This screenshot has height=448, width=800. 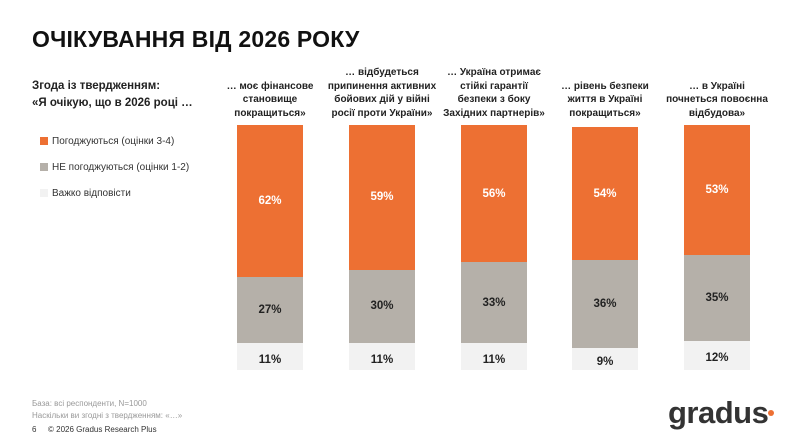 I want to click on footer-copyright: © 2026 Gradus Research Plus, so click(x=102, y=429).